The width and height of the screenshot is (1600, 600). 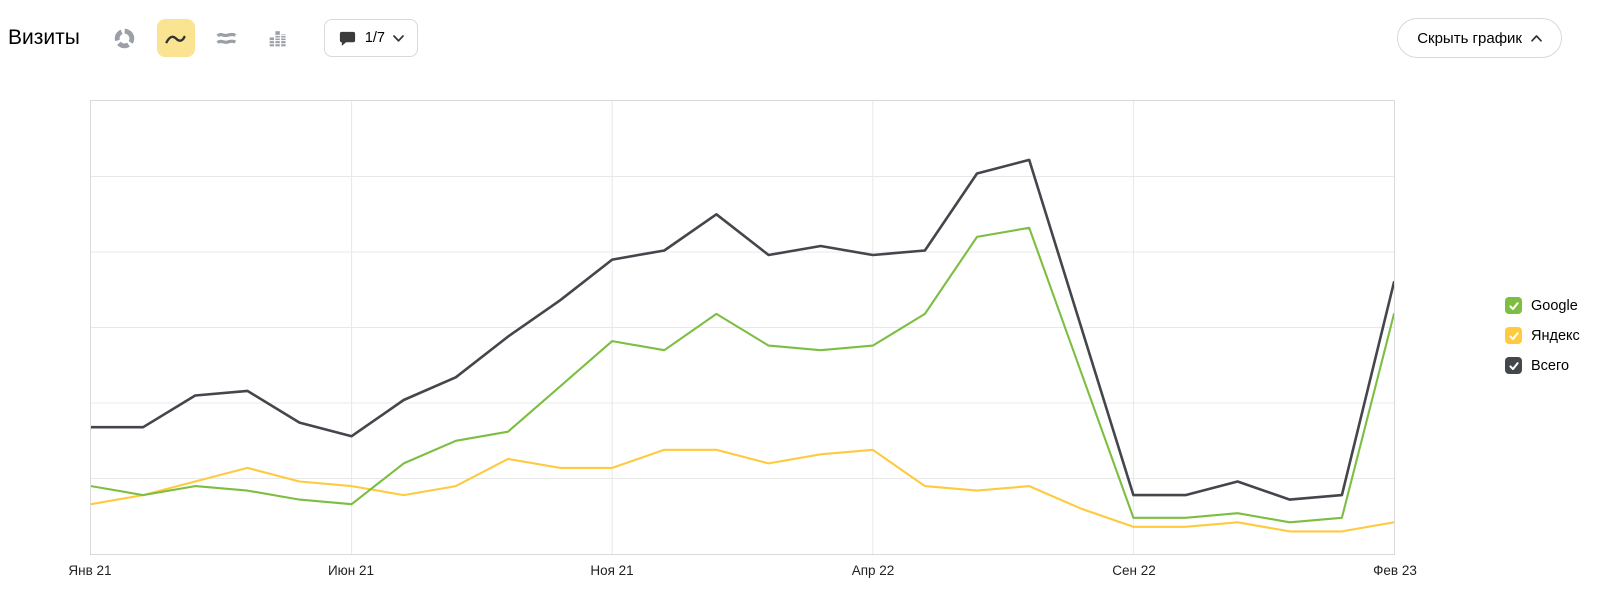 I want to click on pie-chart-button, so click(x=125, y=38).